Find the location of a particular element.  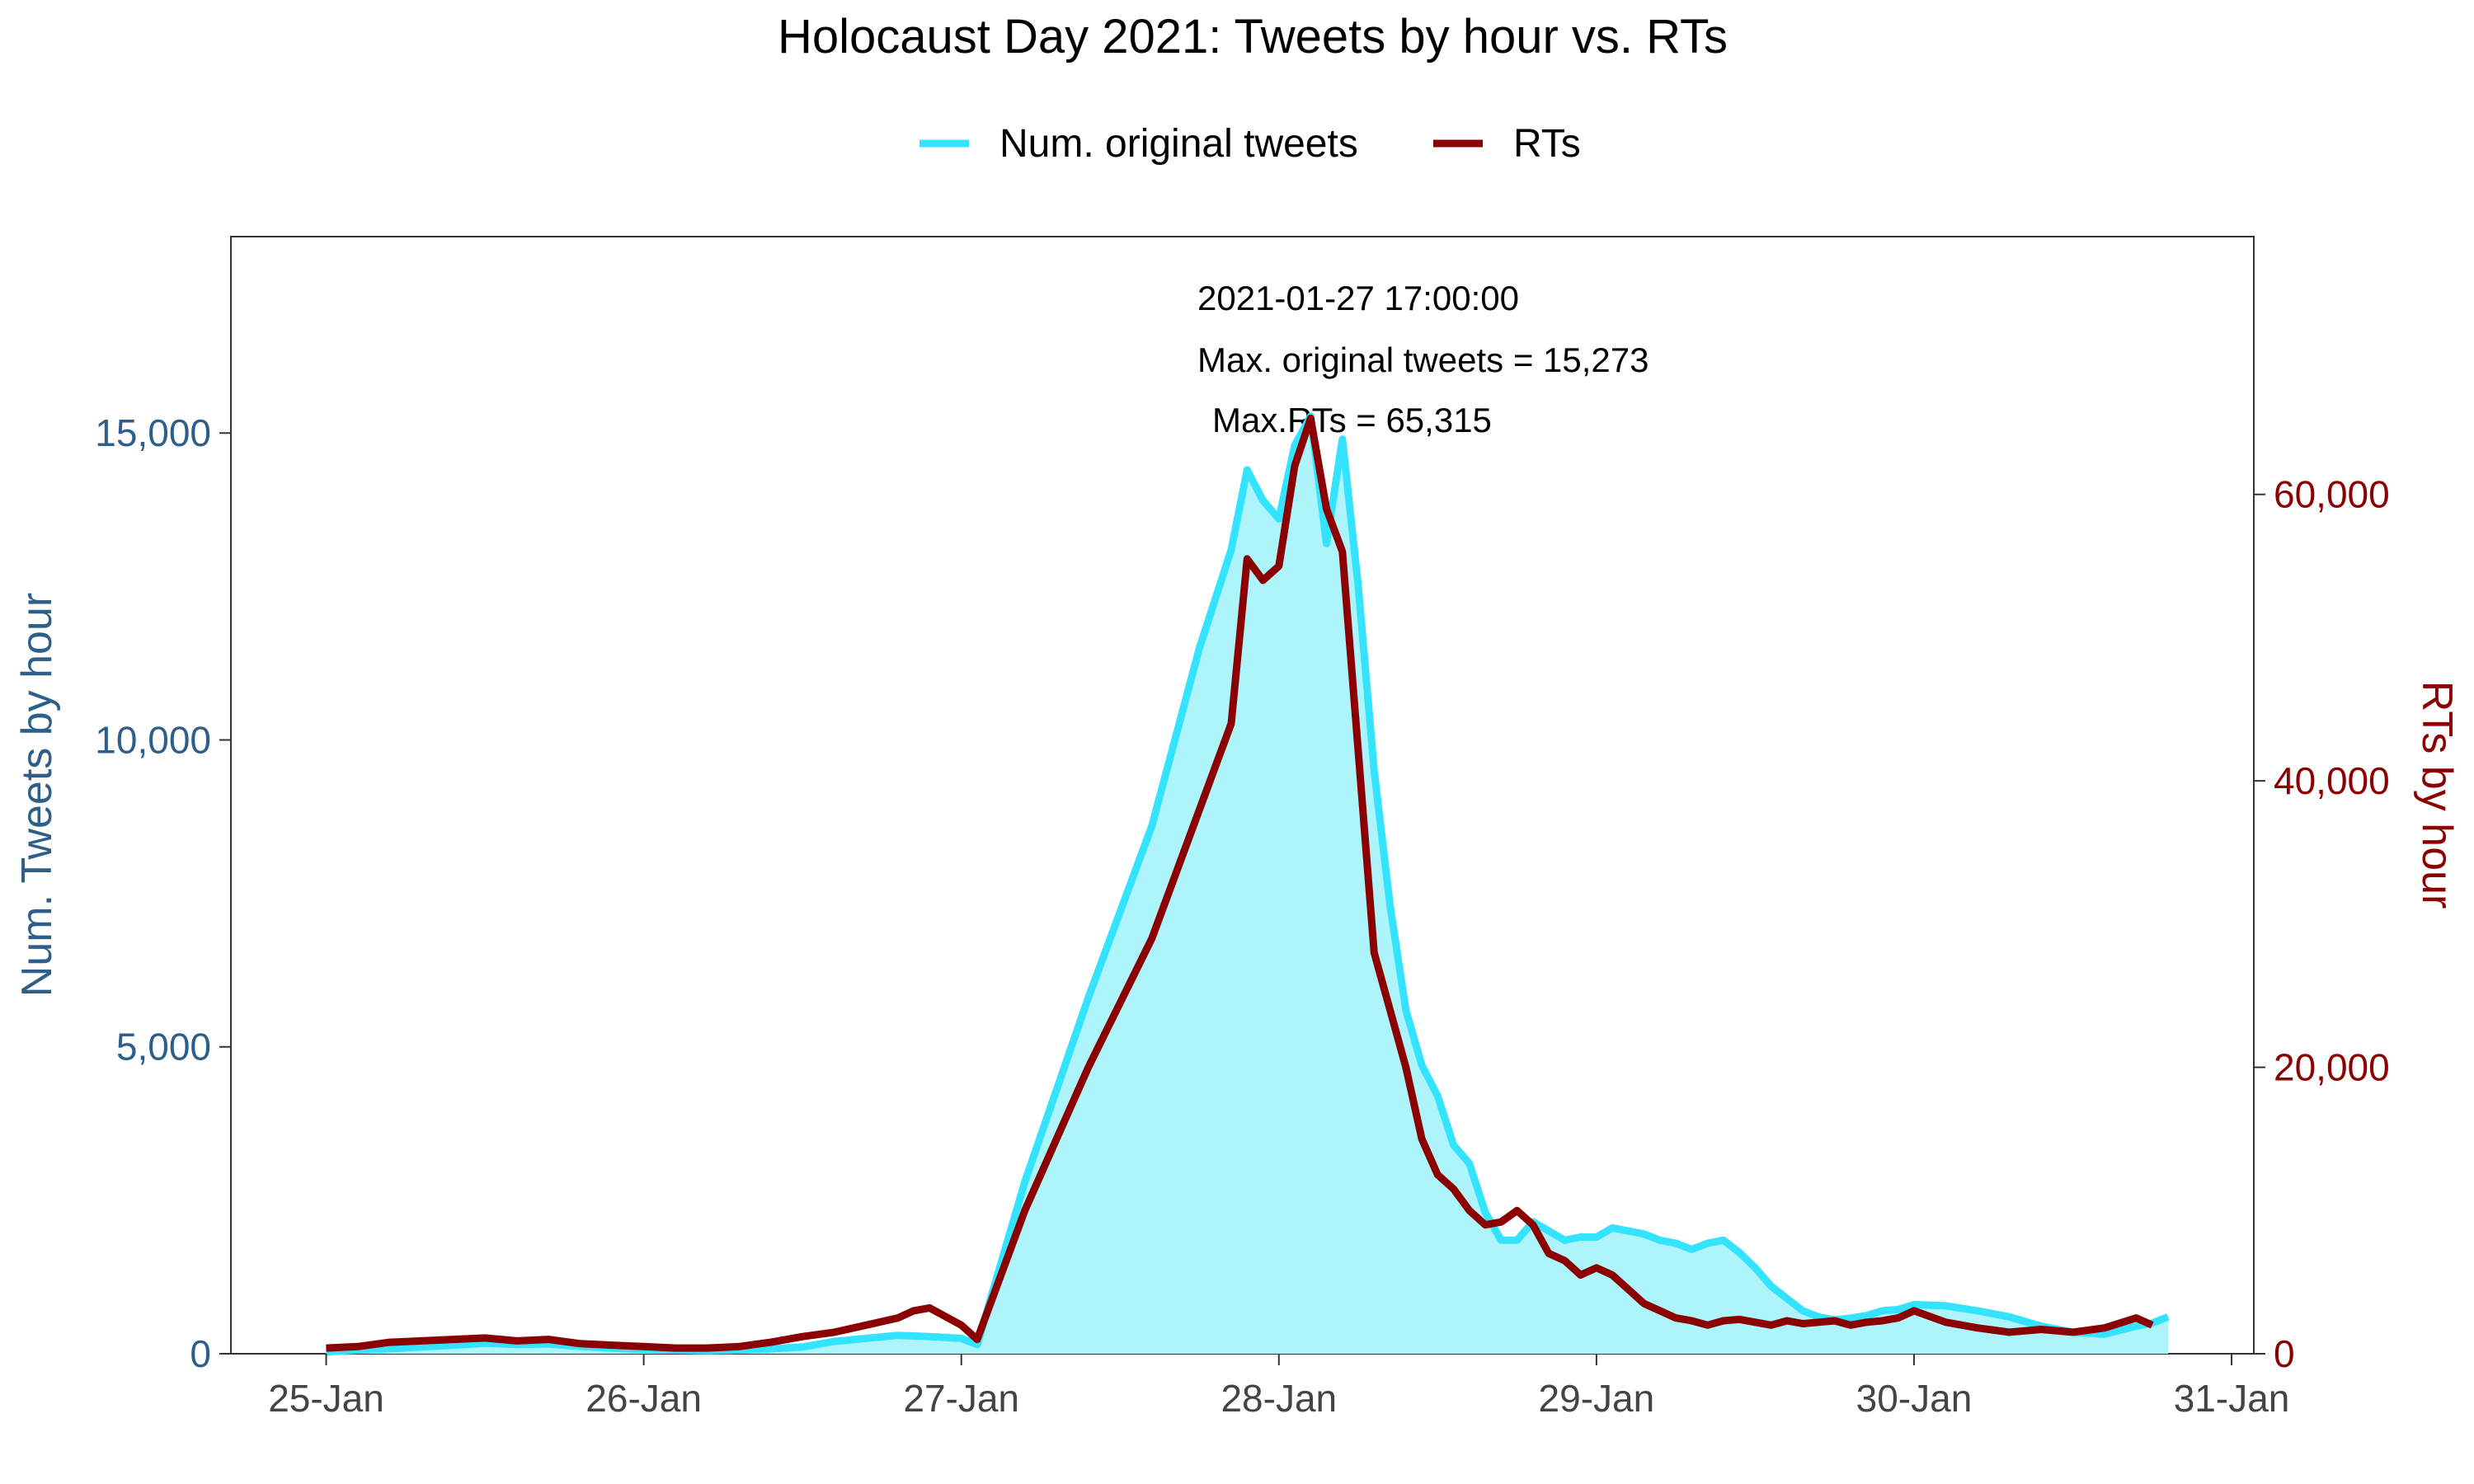

legend: Num. original tweets RTs is located at coordinates (1250, 144).